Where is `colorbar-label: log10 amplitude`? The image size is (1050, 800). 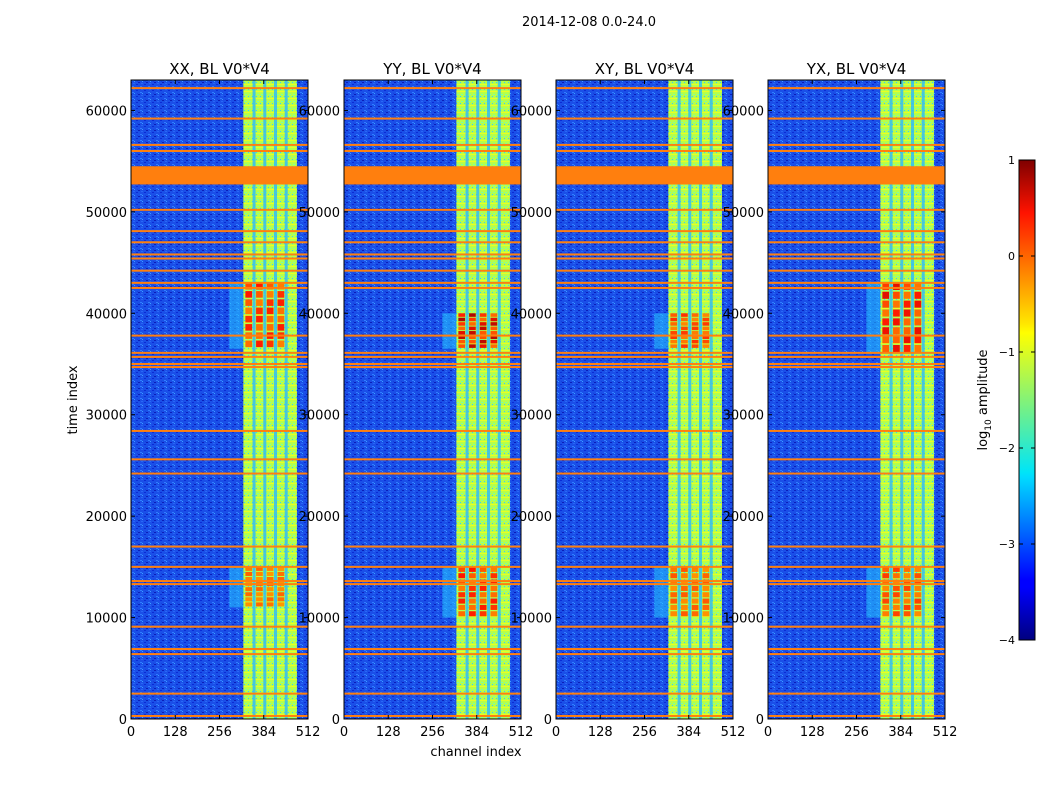
colorbar-label: log10 amplitude is located at coordinates (985, 399).